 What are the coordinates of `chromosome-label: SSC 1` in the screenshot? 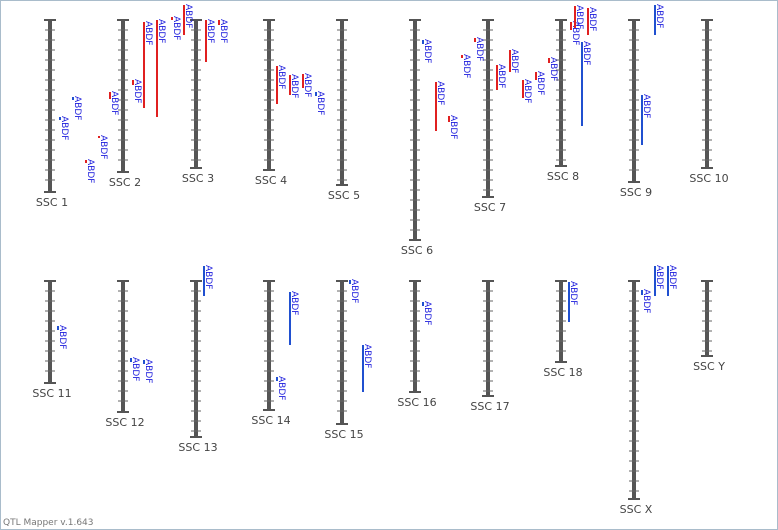 It's located at (52, 202).